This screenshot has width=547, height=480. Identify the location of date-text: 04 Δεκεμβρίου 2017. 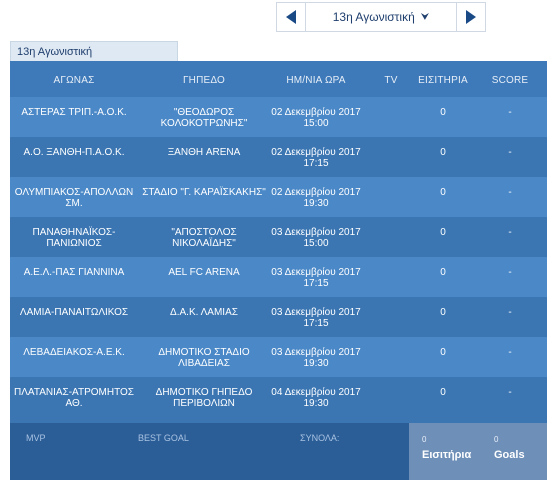
(316, 392).